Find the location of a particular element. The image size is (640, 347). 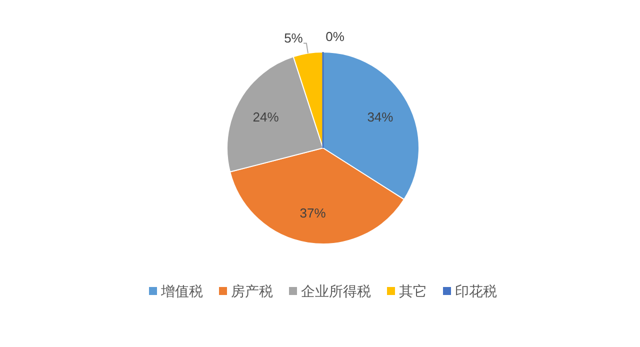

data-label: 34% is located at coordinates (380, 117).